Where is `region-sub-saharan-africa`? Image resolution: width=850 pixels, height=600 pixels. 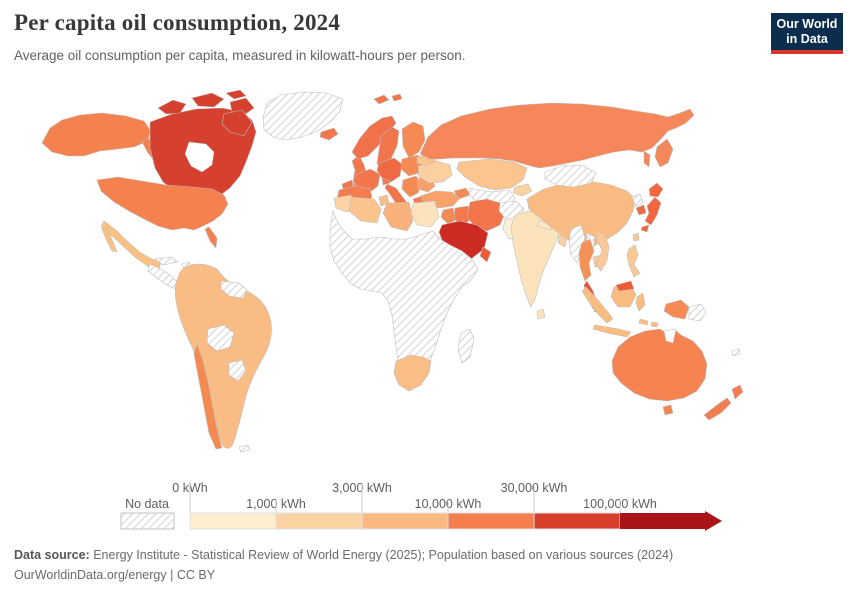
region-sub-saharan-africa is located at coordinates (404, 300).